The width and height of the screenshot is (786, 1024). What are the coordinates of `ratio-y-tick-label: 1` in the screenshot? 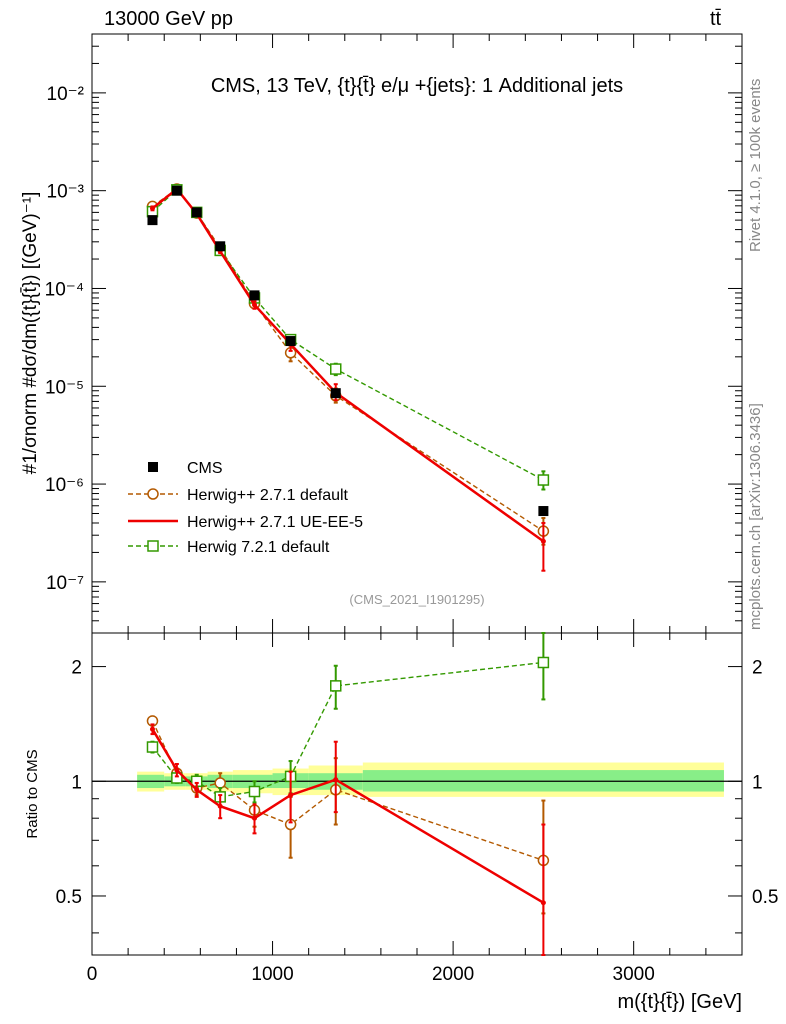 It's located at (76, 782).